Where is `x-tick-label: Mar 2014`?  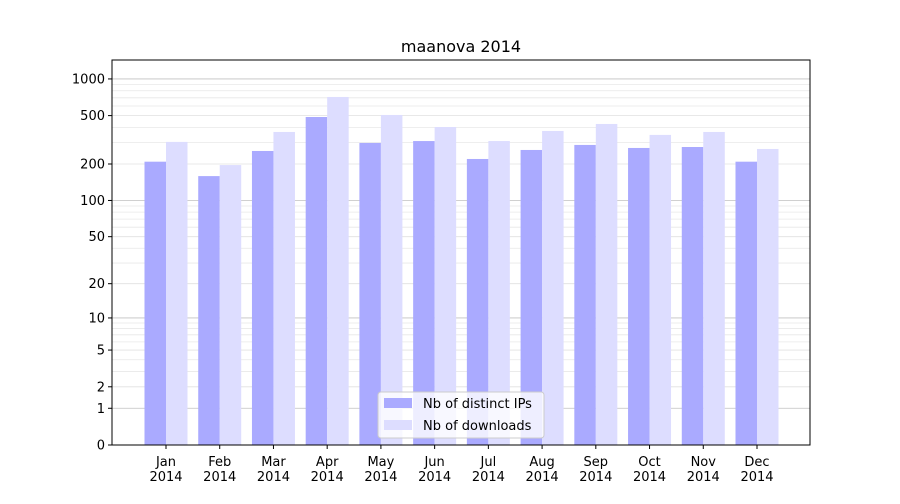 x-tick-label: Mar 2014 is located at coordinates (273, 470).